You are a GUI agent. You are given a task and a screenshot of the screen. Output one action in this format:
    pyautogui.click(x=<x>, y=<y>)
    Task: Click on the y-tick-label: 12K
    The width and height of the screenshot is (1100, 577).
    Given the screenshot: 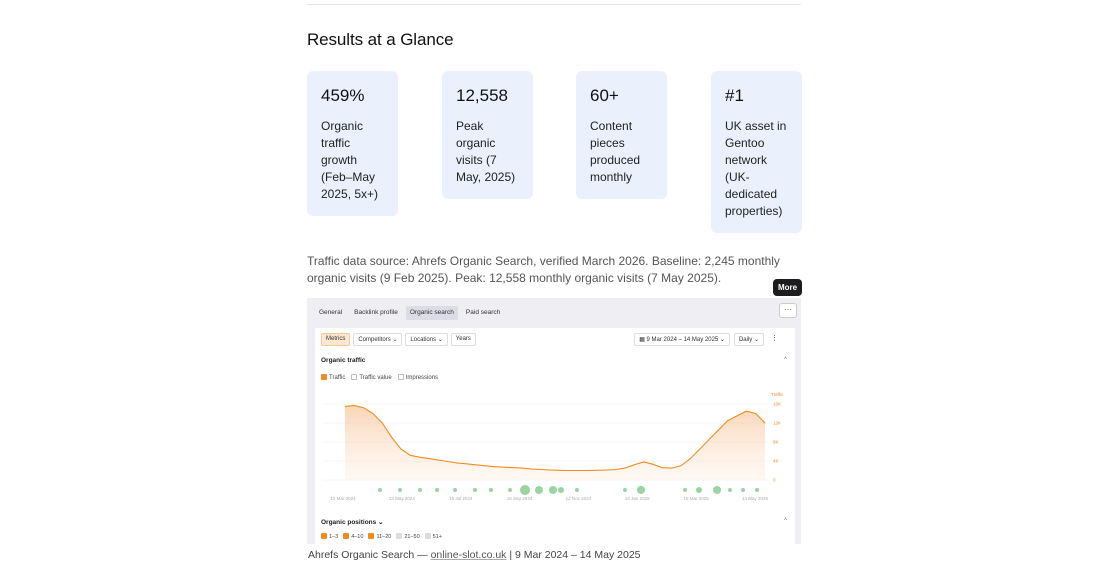 What is the action you would take?
    pyautogui.click(x=777, y=423)
    